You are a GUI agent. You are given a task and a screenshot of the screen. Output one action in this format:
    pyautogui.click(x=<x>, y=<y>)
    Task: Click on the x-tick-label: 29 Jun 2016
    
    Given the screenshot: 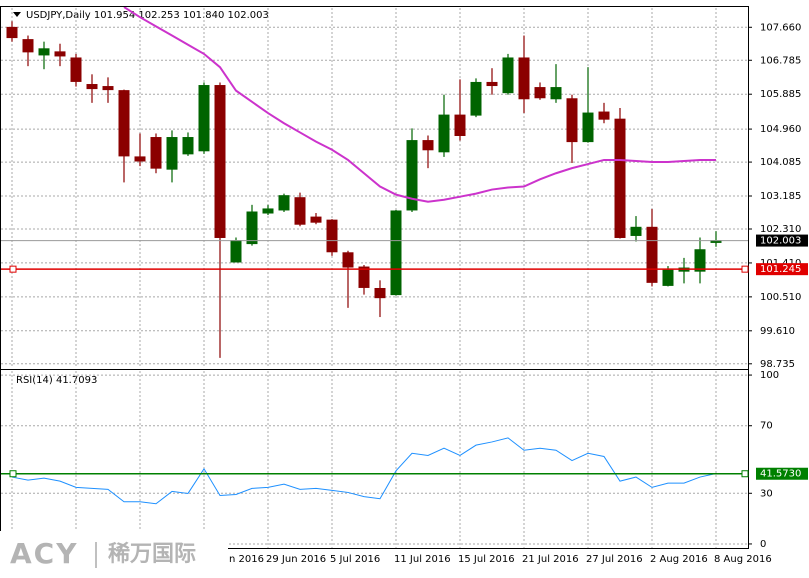 What is the action you would take?
    pyautogui.click(x=296, y=559)
    